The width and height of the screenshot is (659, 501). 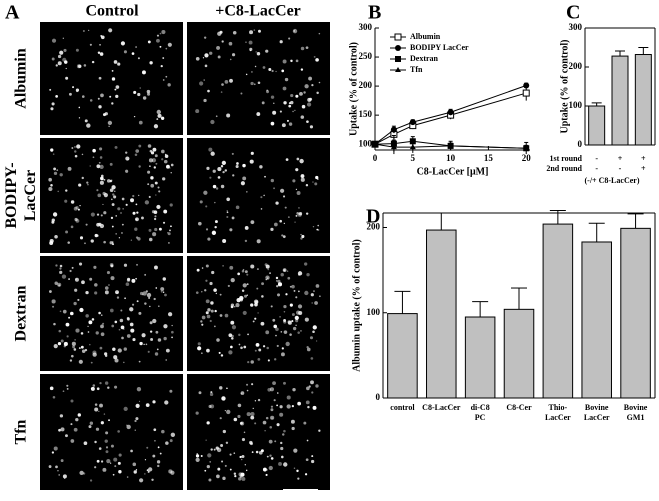 What do you see at coordinates (558, 407) in the screenshot?
I see `x-tick-label: Thio-` at bounding box center [558, 407].